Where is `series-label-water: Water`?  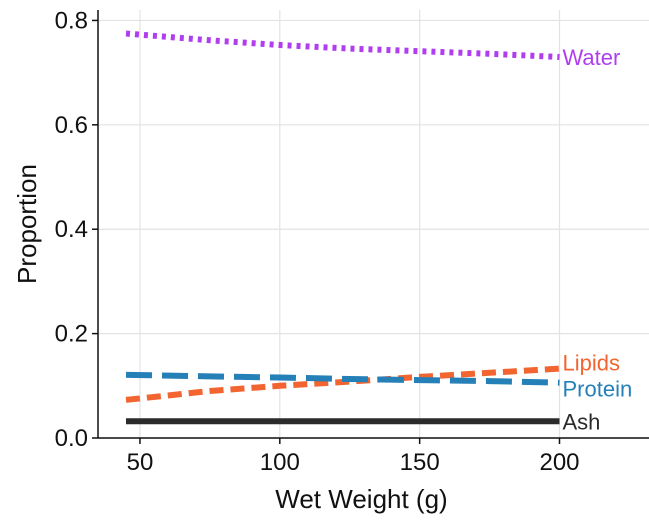
series-label-water: Water is located at coordinates (591, 57).